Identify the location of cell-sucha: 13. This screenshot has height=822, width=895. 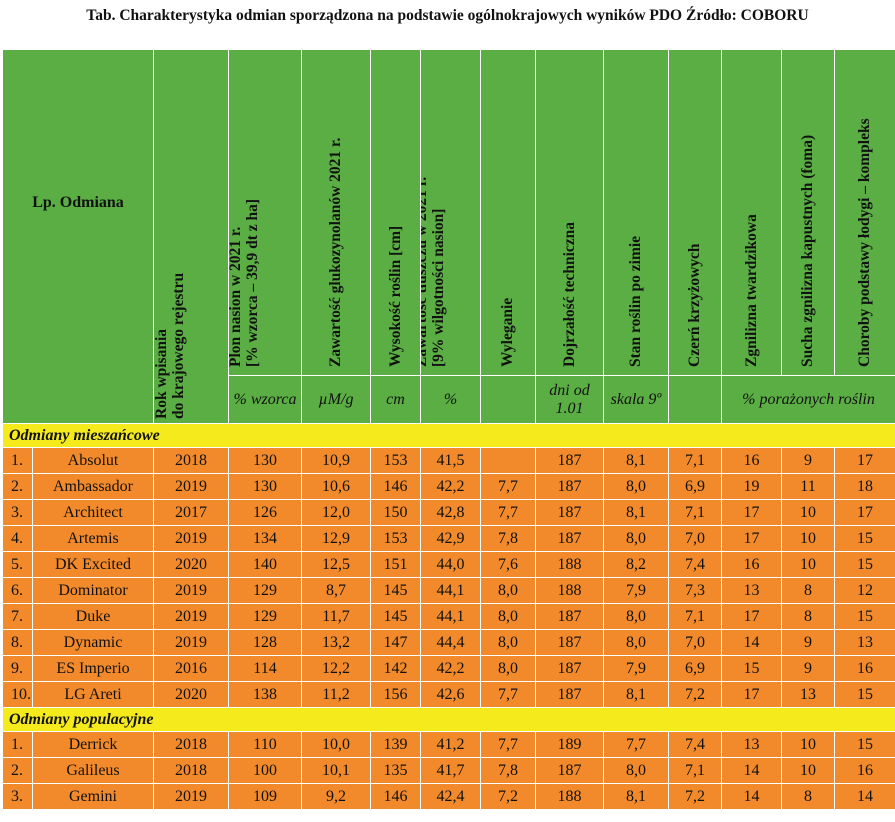
(808, 694).